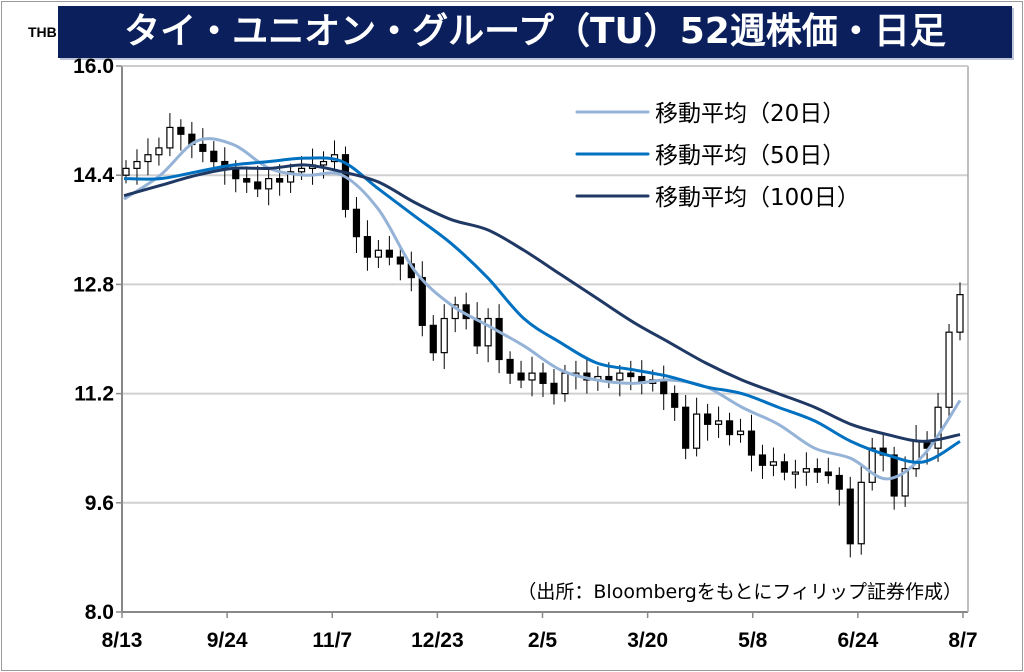 The height and width of the screenshot is (672, 1024). Describe the element at coordinates (543, 640) in the screenshot. I see `x-tick-label: 2/5` at that location.